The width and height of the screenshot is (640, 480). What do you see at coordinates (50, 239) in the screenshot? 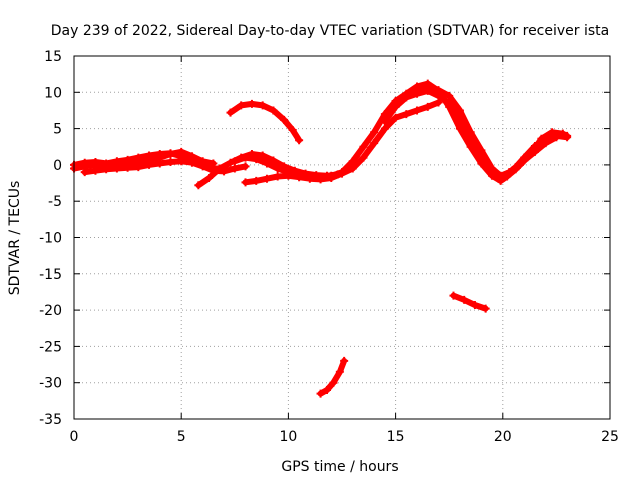
I see `y-tick-label: -10` at bounding box center [50, 239].